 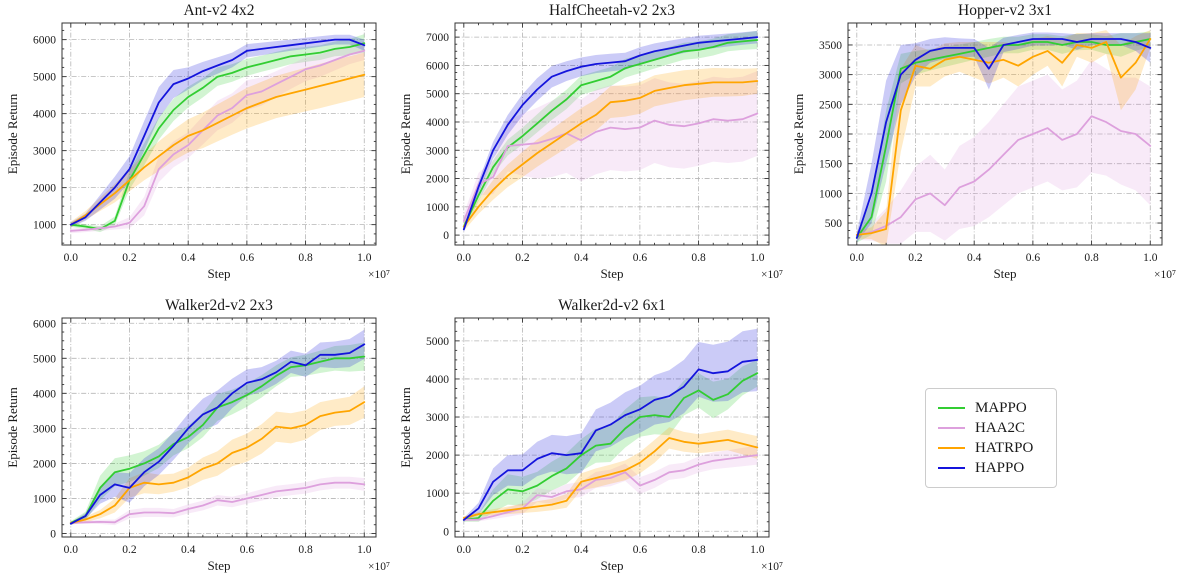 What do you see at coordinates (44, 115) in the screenshot?
I see `y-tick-label: 4000` at bounding box center [44, 115].